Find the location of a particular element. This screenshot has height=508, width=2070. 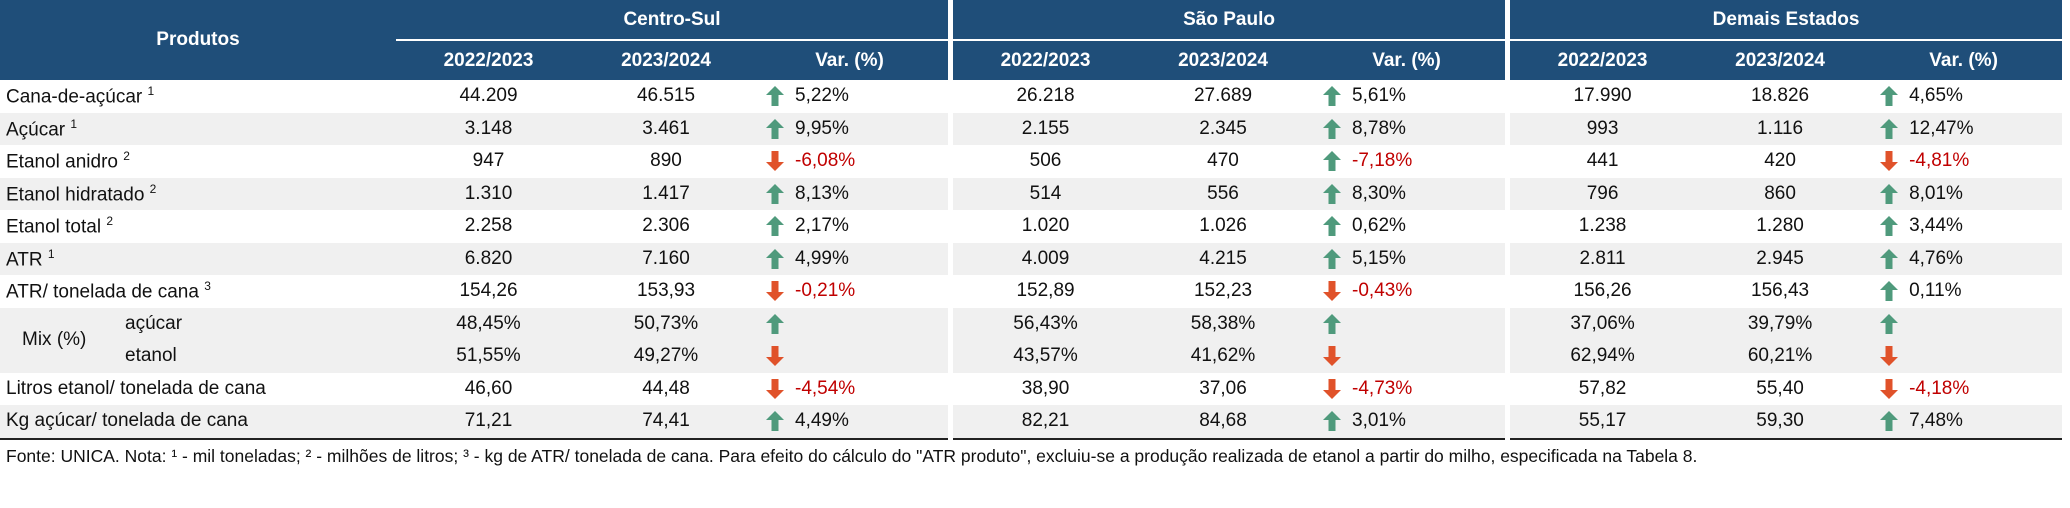

value-cell: 74,41 is located at coordinates (666, 422).